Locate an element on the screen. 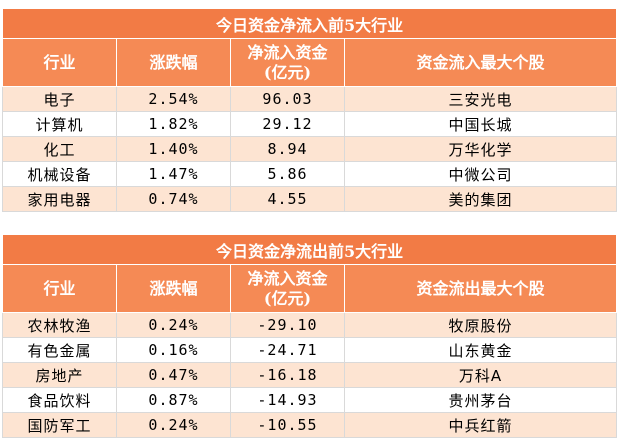 Image resolution: width=619 pixels, height=448 pixels. change-cell: 1.40% is located at coordinates (173, 149).